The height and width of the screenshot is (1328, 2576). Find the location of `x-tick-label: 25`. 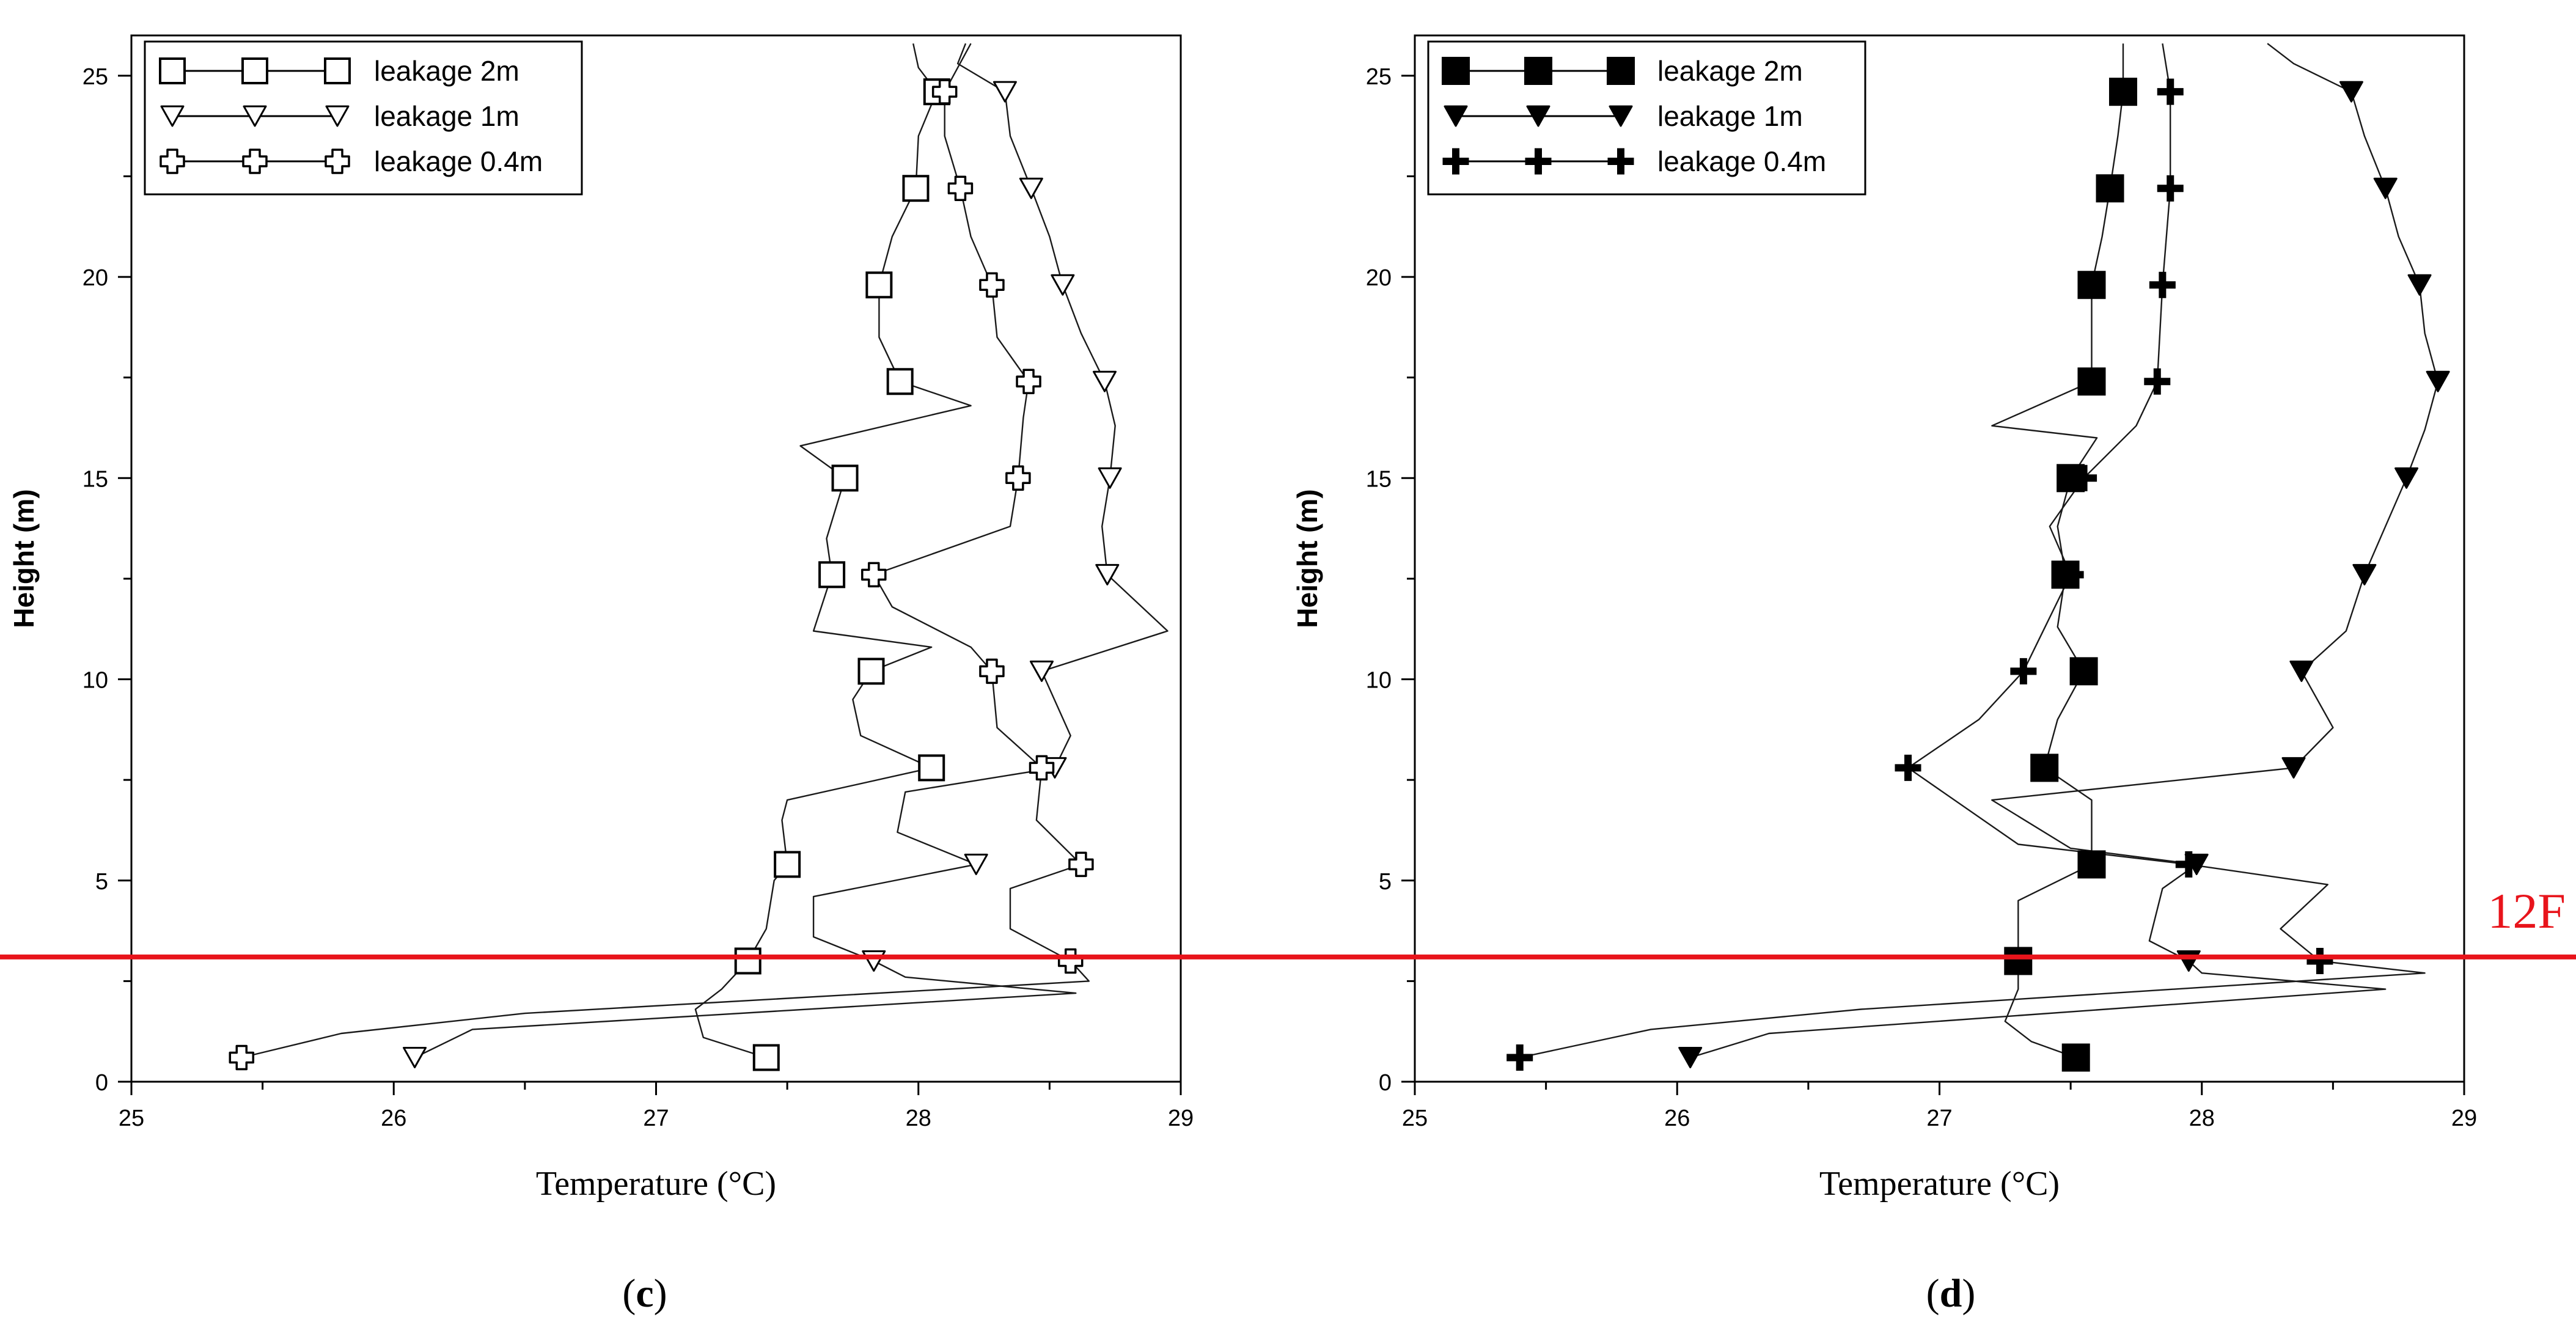

x-tick-label: 25 is located at coordinates (131, 1119).